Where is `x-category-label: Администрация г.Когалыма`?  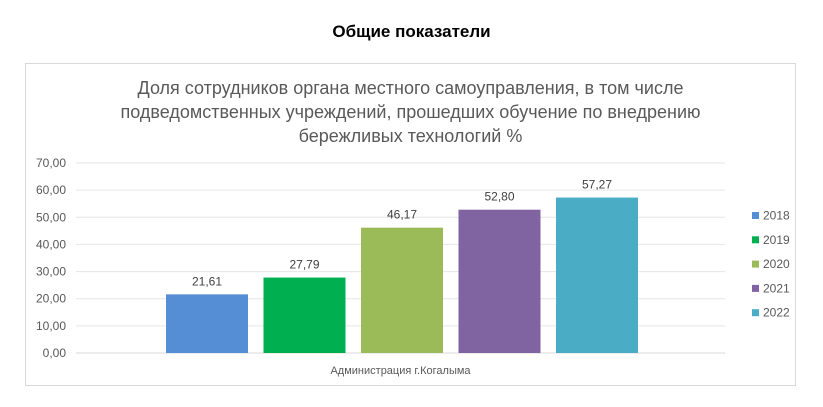
x-category-label: Администрация г.Когалыма is located at coordinates (400, 371).